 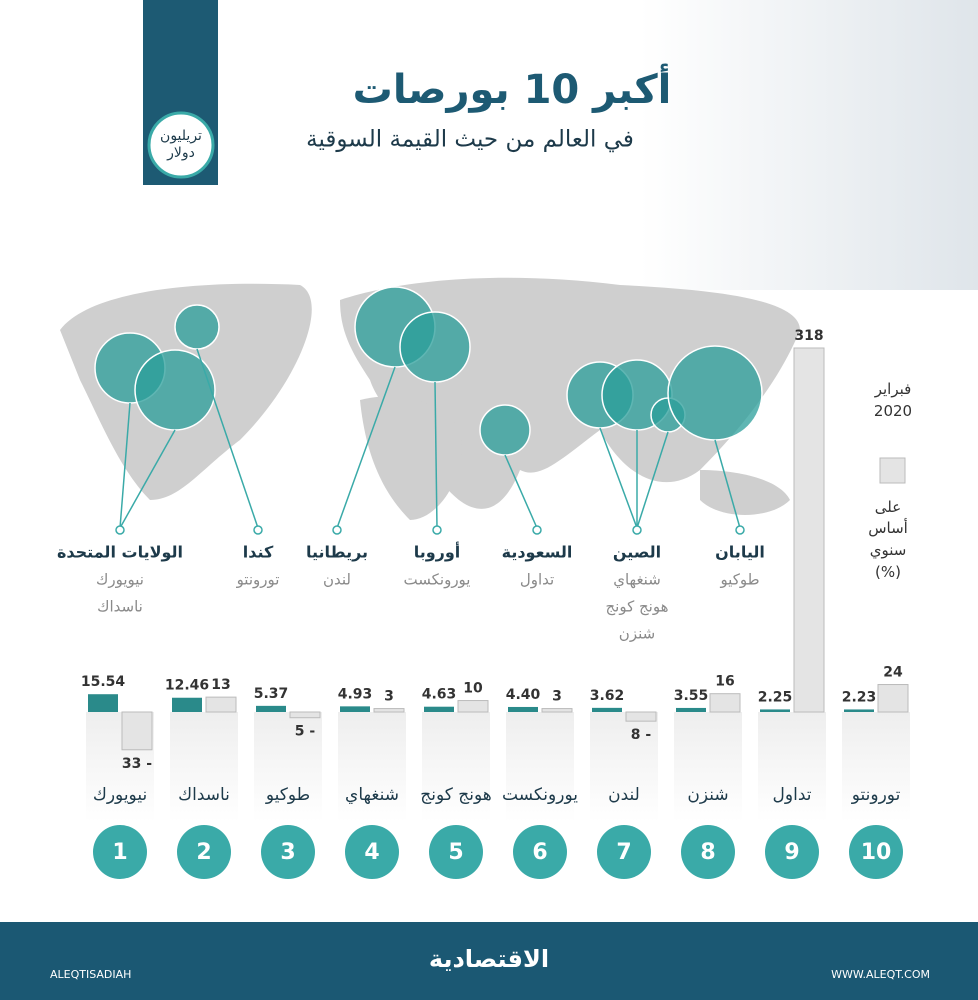 I want to click on value-label: 3.62, so click(x=607, y=696).